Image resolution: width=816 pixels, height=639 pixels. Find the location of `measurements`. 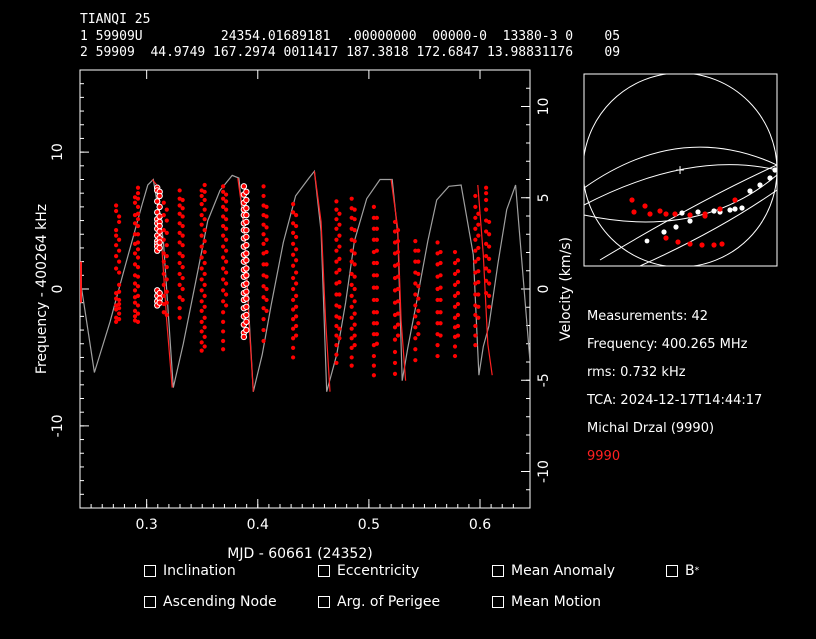

measurements is located at coordinates (303, 280).